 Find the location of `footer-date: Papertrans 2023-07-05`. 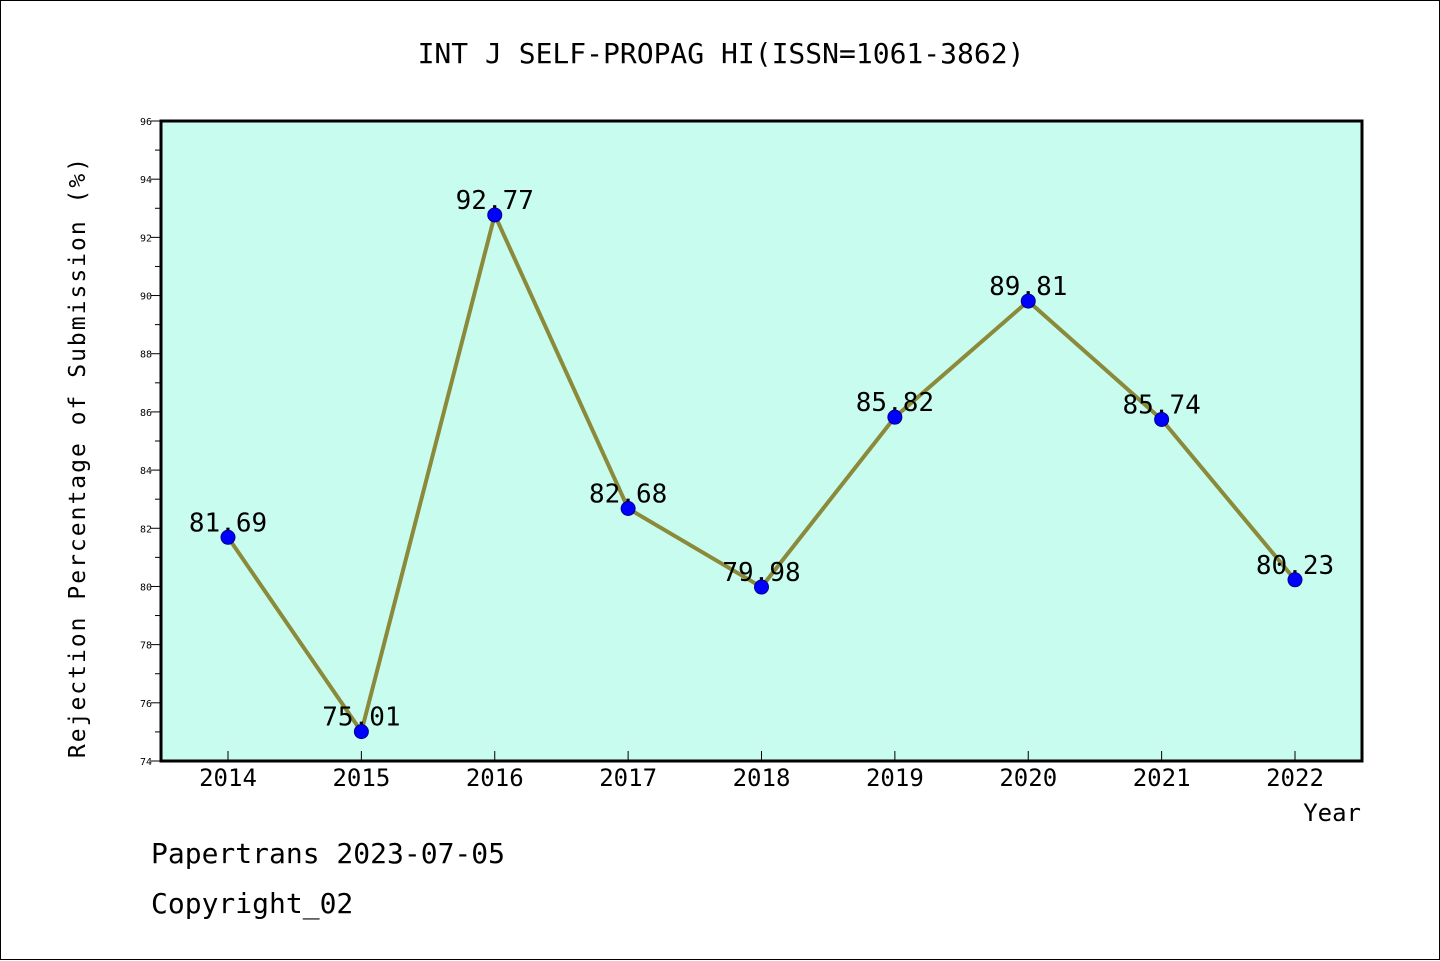

footer-date: Papertrans 2023-07-05 is located at coordinates (328, 853).